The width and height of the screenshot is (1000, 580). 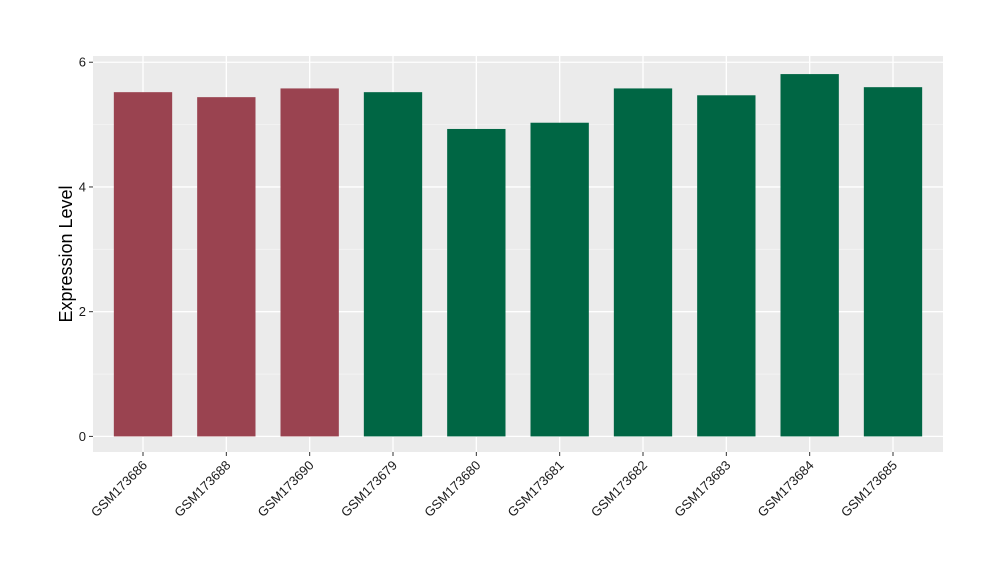 I want to click on bar-GSM173682, so click(x=643, y=262).